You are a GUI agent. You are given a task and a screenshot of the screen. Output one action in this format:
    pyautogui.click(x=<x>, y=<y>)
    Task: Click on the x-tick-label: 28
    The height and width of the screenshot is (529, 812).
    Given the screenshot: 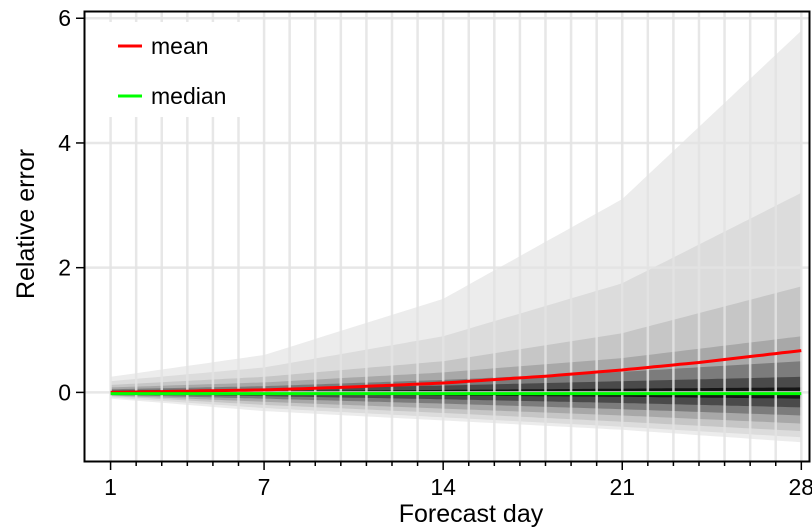 What is the action you would take?
    pyautogui.click(x=800, y=487)
    